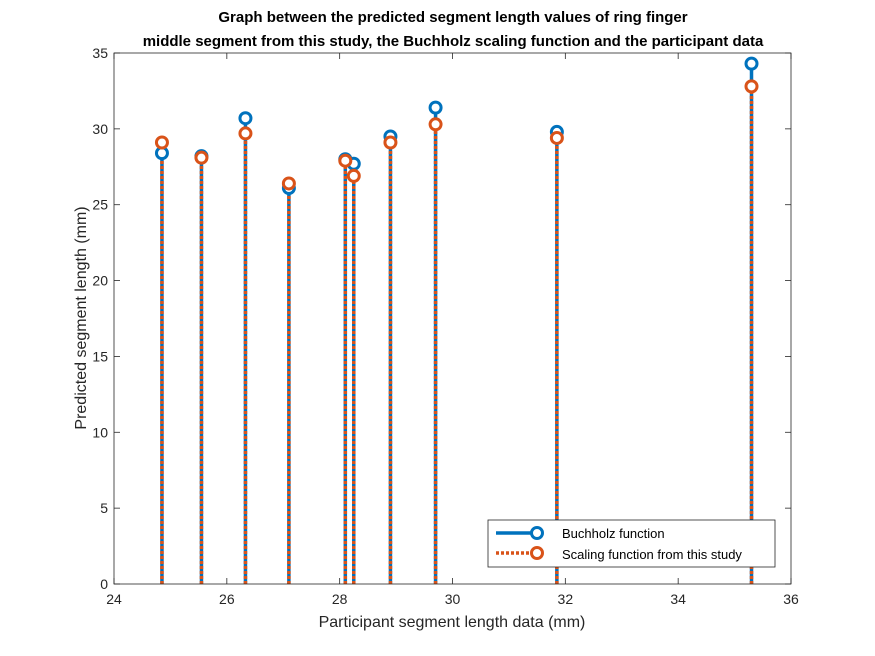 The width and height of the screenshot is (875, 656). I want to click on y-tick-label-6: 30, so click(100, 129).